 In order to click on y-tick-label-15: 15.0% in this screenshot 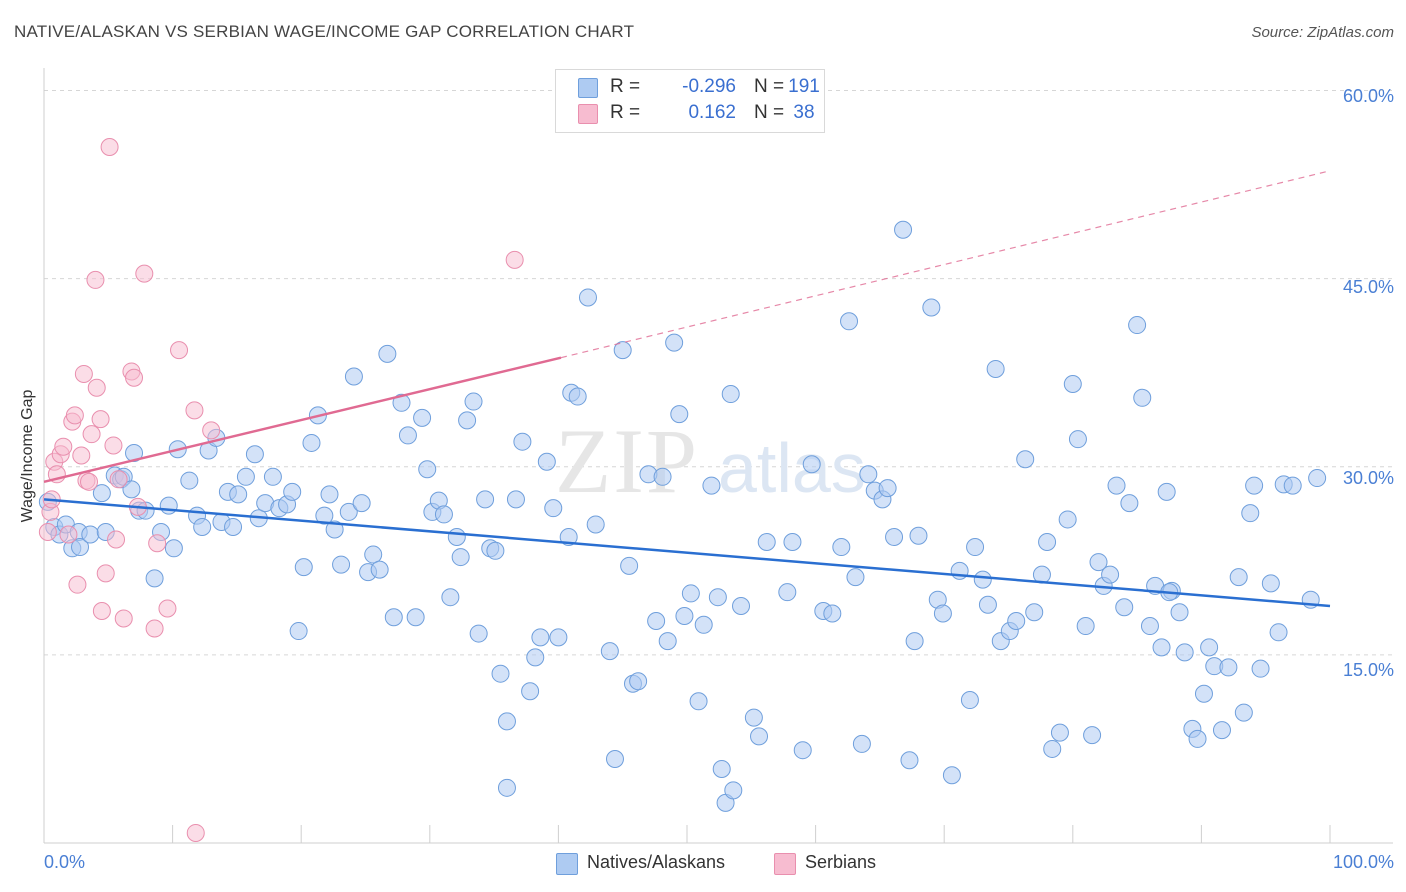, I will do `click(1368, 670)`.